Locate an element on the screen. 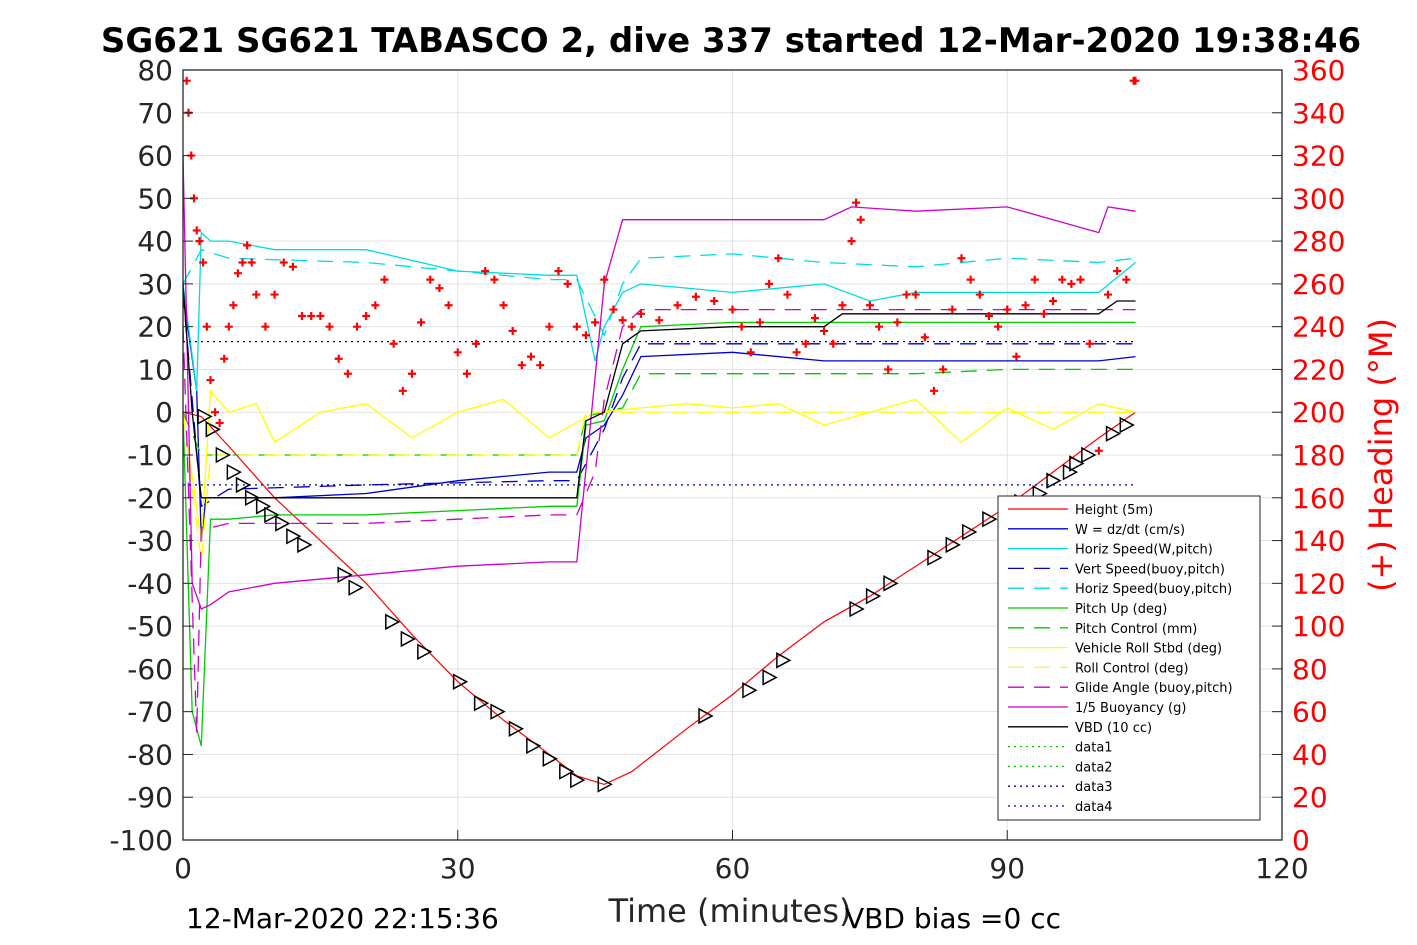 This screenshot has width=1417, height=945. y2-tick-label: 20 is located at coordinates (1310, 797).